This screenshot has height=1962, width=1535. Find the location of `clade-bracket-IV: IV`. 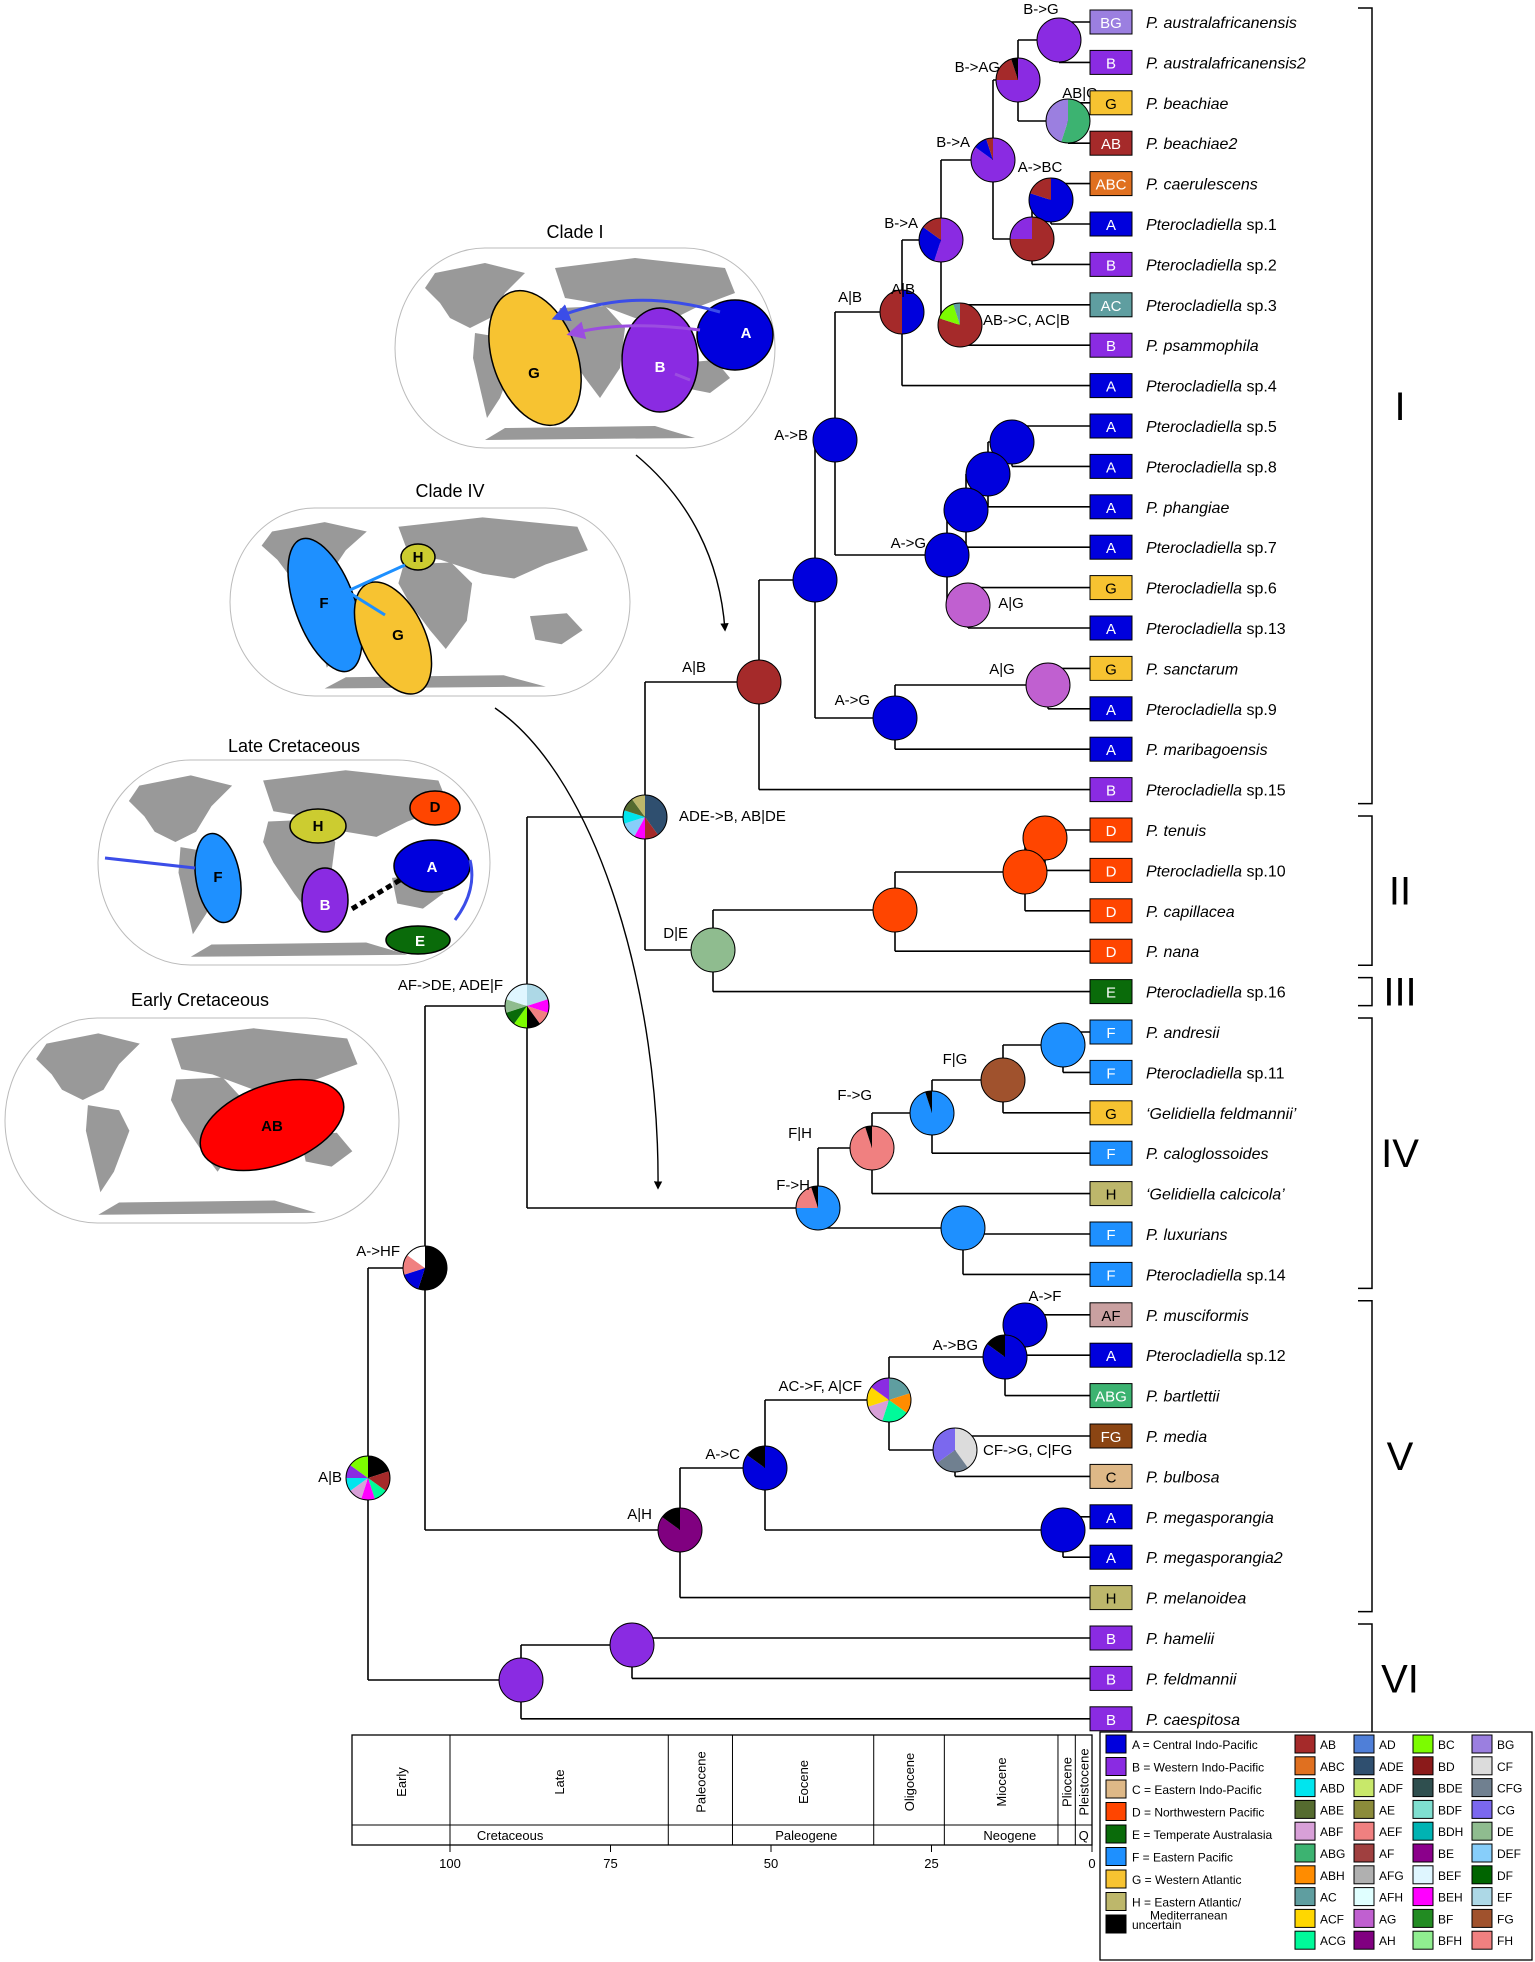

clade-bracket-IV: IV is located at coordinates (1388, 1153).